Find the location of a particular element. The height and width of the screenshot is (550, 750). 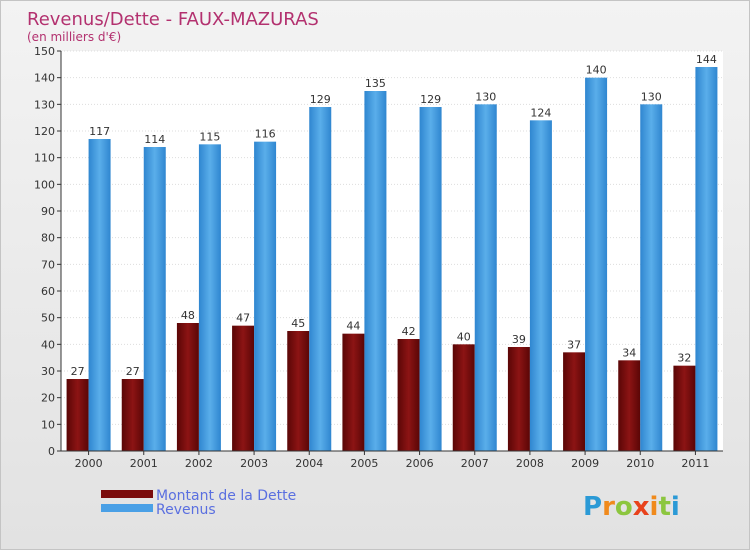

x-tick-label: 2007 is located at coordinates (475, 463).